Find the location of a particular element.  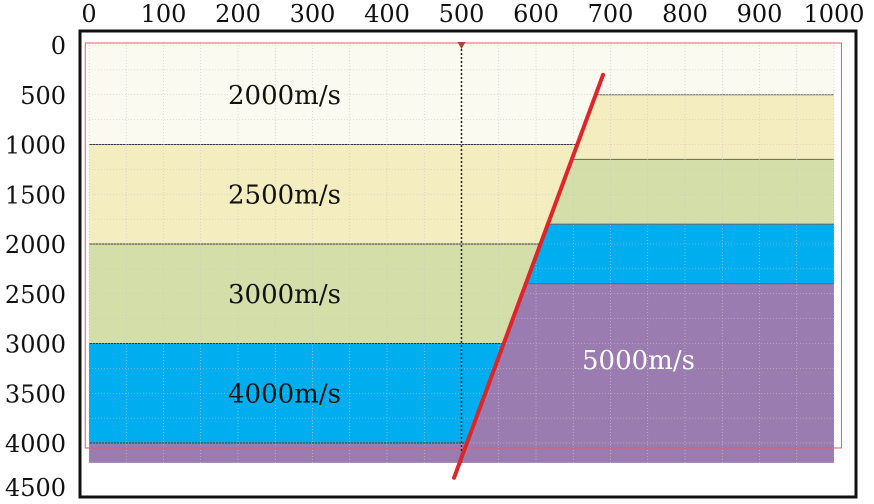

x-tick-label: 700 is located at coordinates (611, 14).